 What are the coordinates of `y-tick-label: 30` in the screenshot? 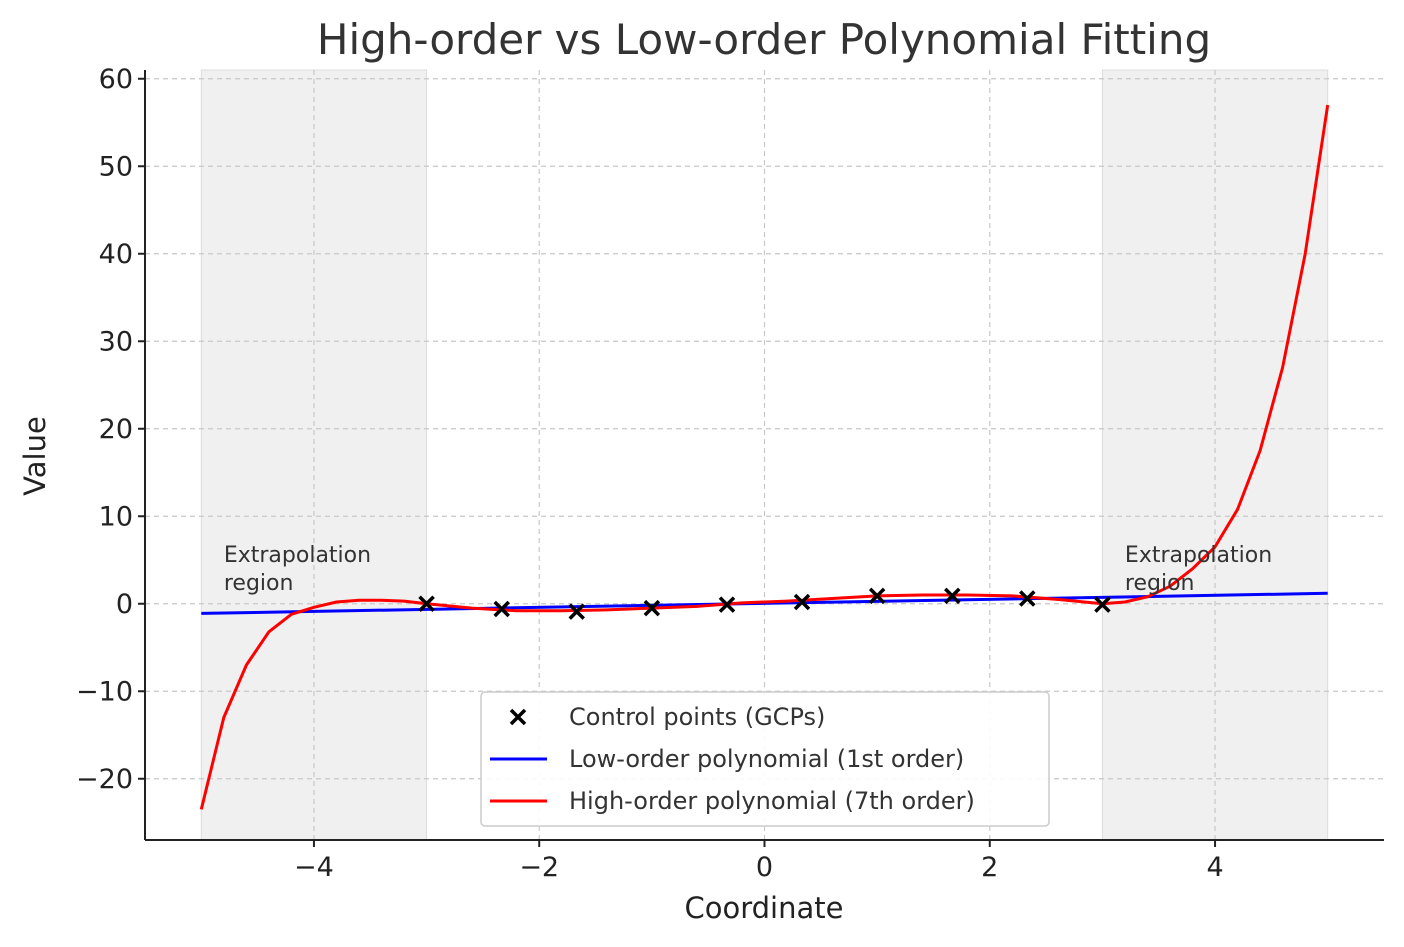 It's located at (116, 341).